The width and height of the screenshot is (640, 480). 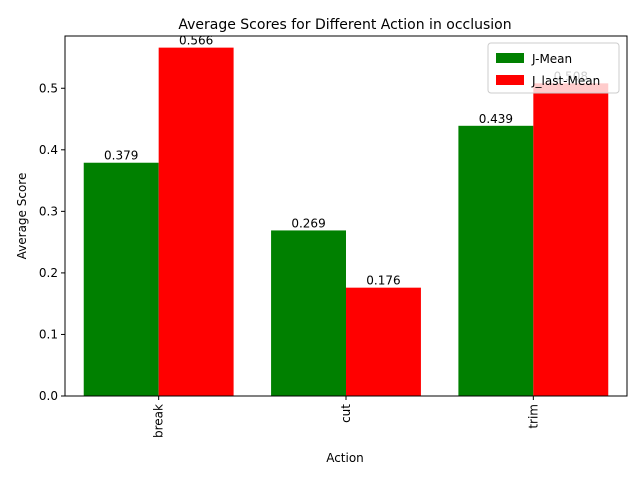 I want to click on y-axis-label: Average Score, so click(x=22, y=216).